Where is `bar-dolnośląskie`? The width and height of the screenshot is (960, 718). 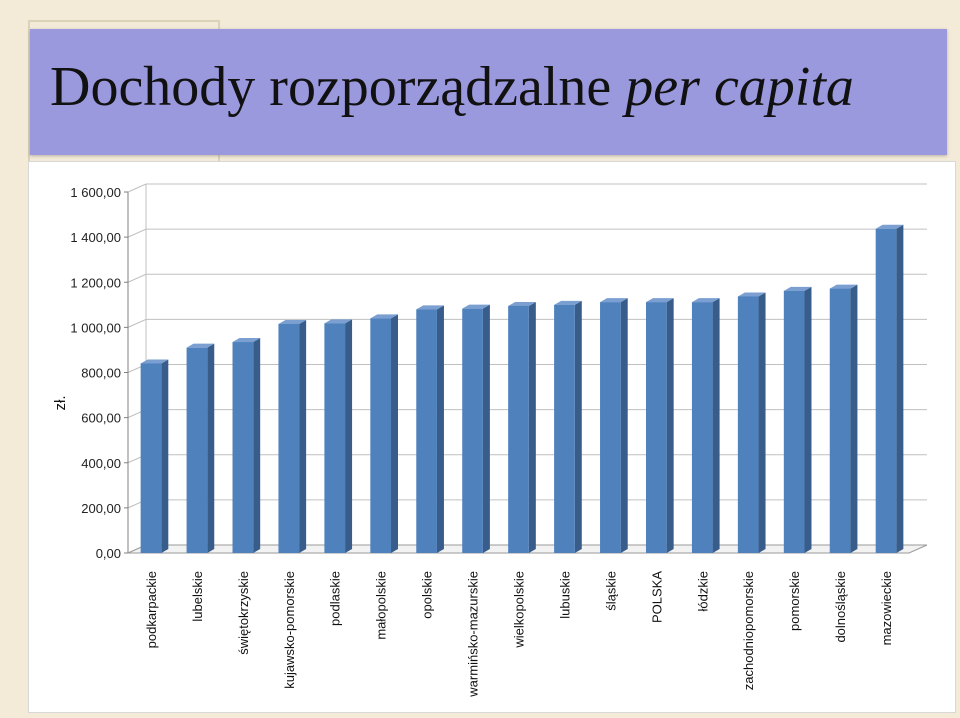
bar-dolnośląskie is located at coordinates (843, 418).